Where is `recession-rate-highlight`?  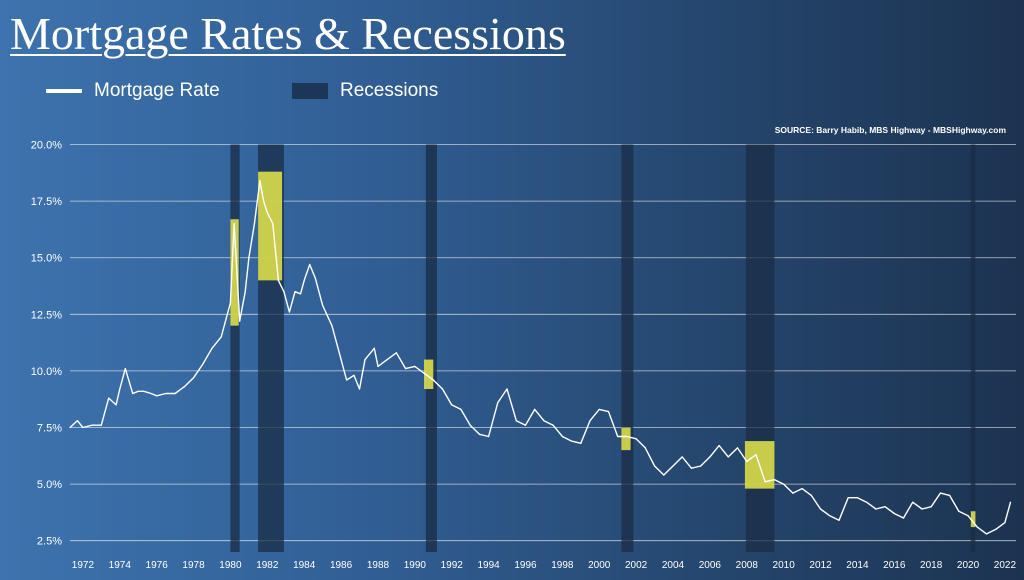 recession-rate-highlight is located at coordinates (234, 272).